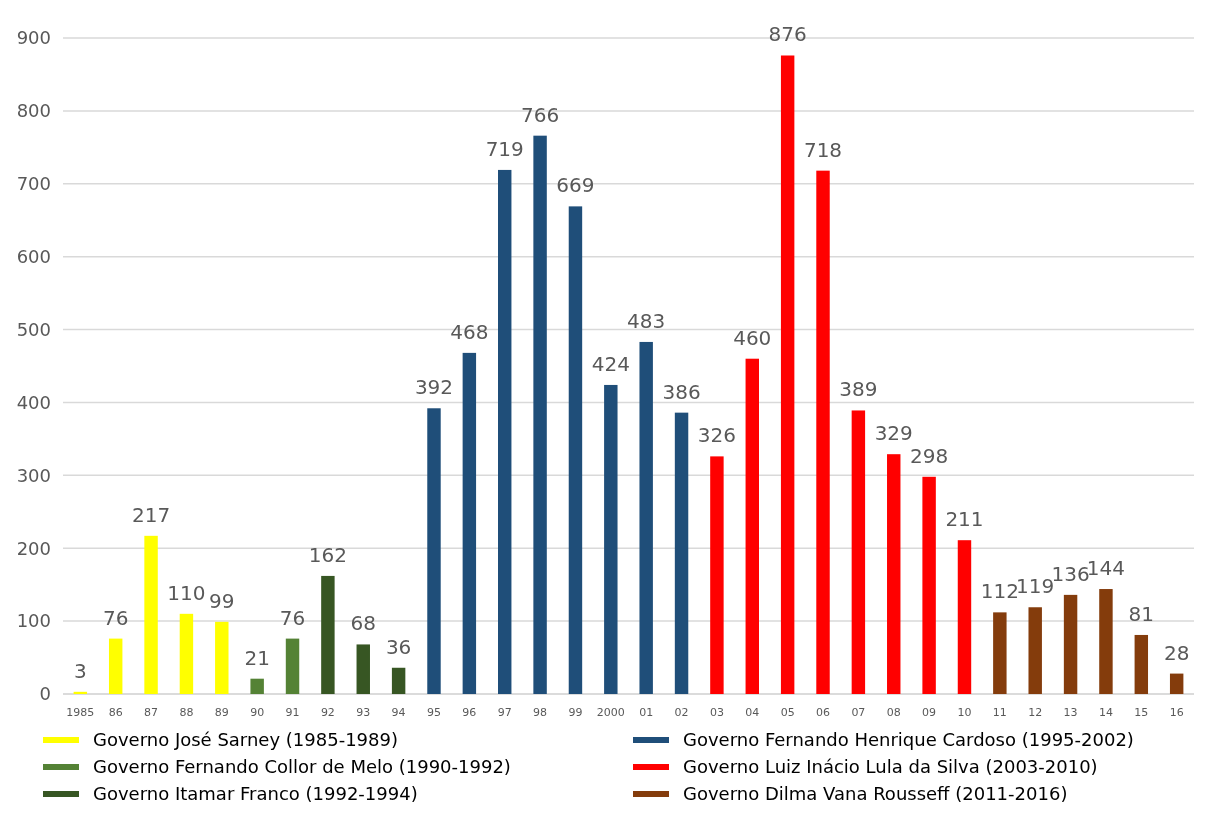 Image resolution: width=1217 pixels, height=822 pixels. Describe the element at coordinates (999, 591) in the screenshot. I see `data-label: 112` at that location.